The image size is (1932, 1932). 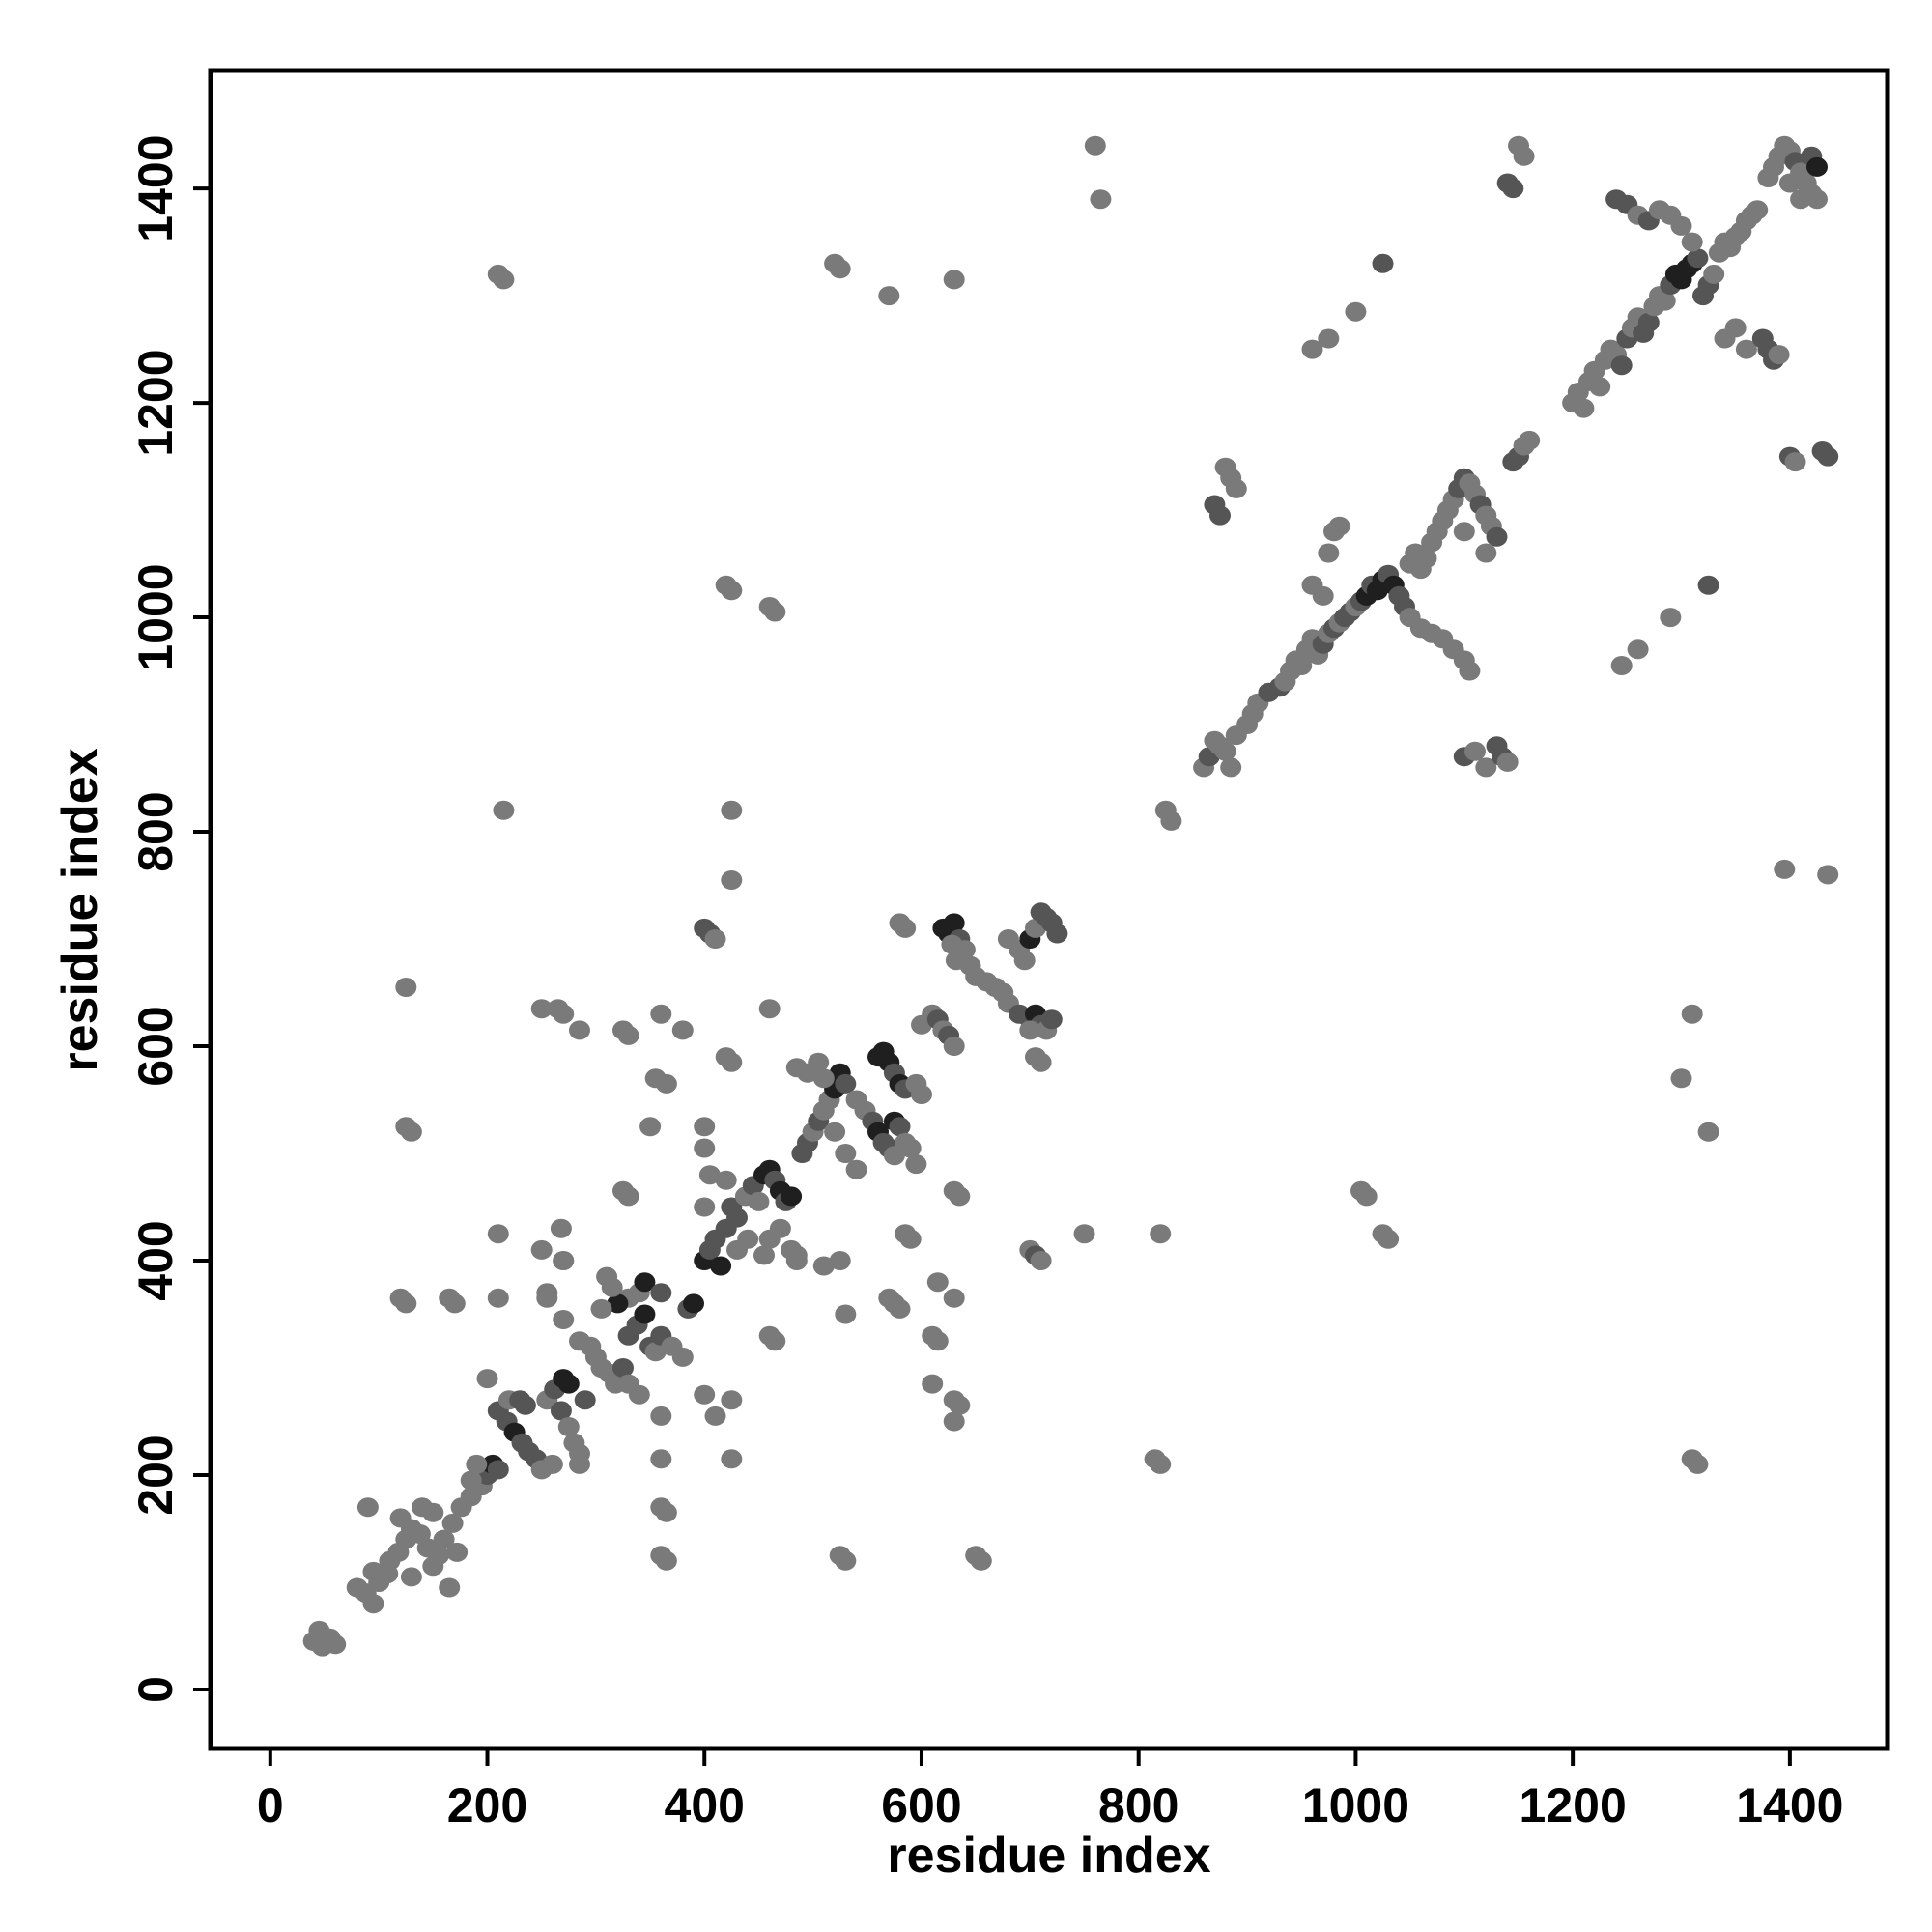 What do you see at coordinates (155, 402) in the screenshot?
I see `y-tick-label: 1200` at bounding box center [155, 402].